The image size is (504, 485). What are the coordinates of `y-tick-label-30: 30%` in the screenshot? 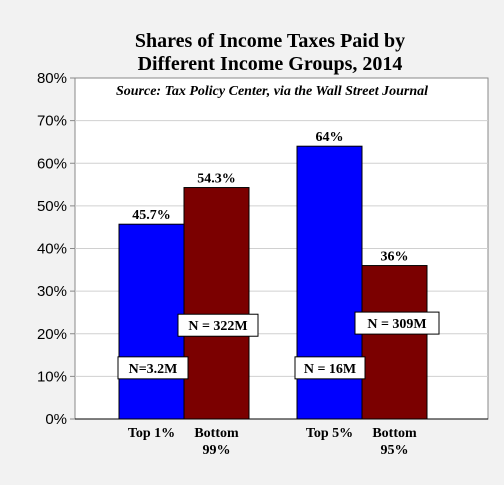 It's located at (52, 291).